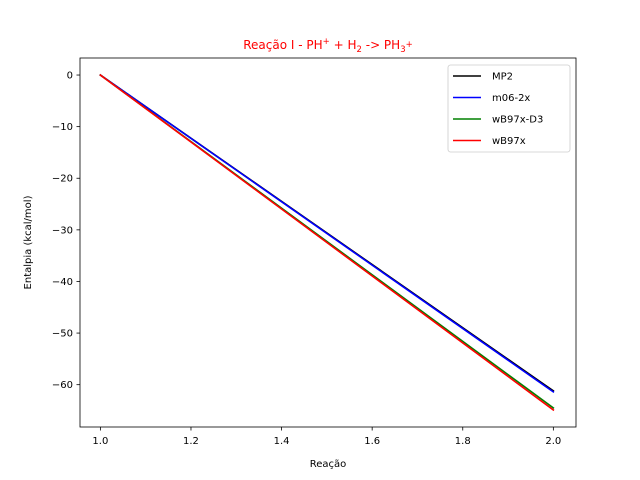 This screenshot has width=640, height=480. What do you see at coordinates (28, 242) in the screenshot?
I see `y-axis-label: Entalpia (kcal/mol)` at bounding box center [28, 242].